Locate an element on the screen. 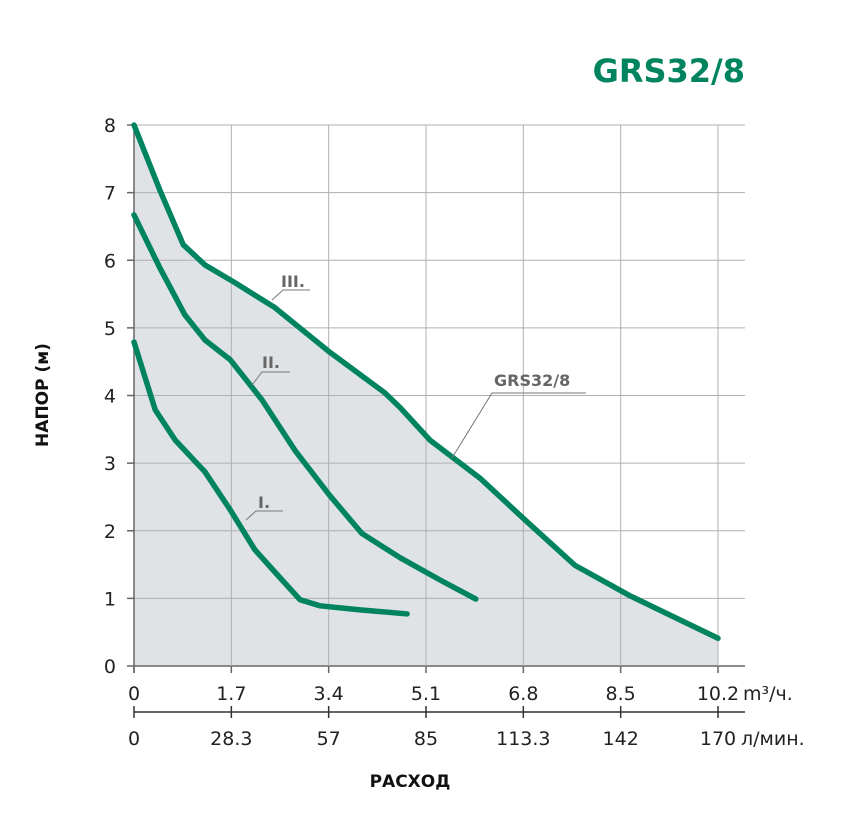  y-tick-label: 0 is located at coordinates (110, 667).